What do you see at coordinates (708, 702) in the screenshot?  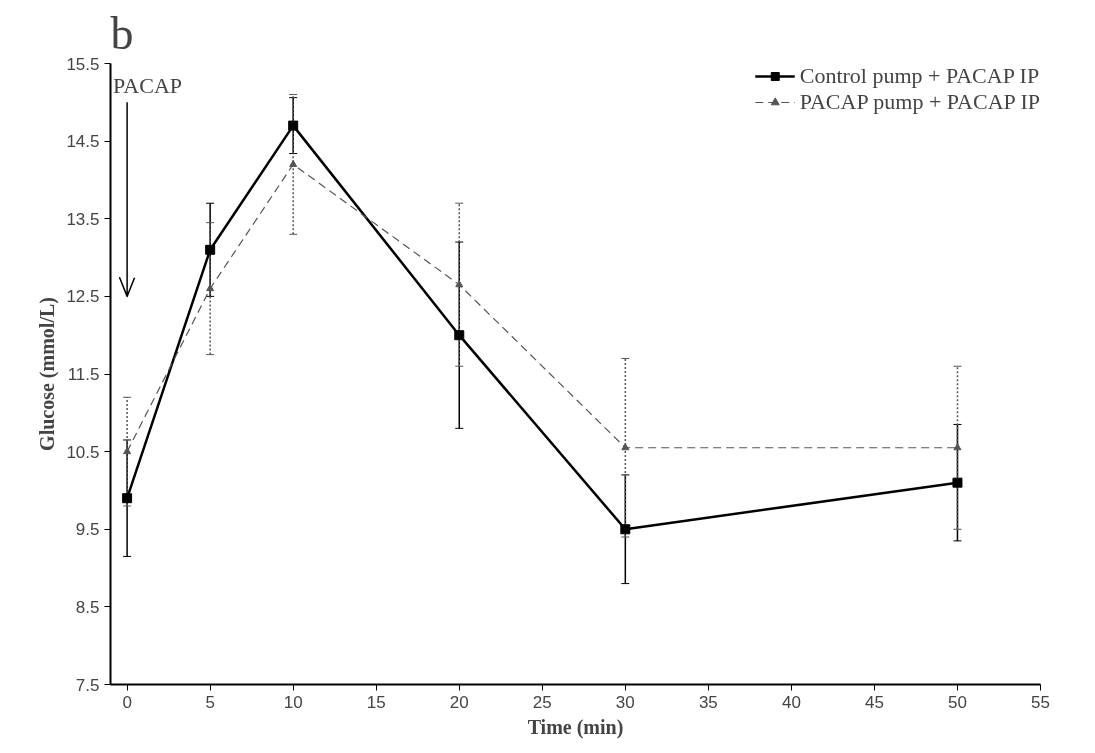 I see `x-tick-label: 35` at bounding box center [708, 702].